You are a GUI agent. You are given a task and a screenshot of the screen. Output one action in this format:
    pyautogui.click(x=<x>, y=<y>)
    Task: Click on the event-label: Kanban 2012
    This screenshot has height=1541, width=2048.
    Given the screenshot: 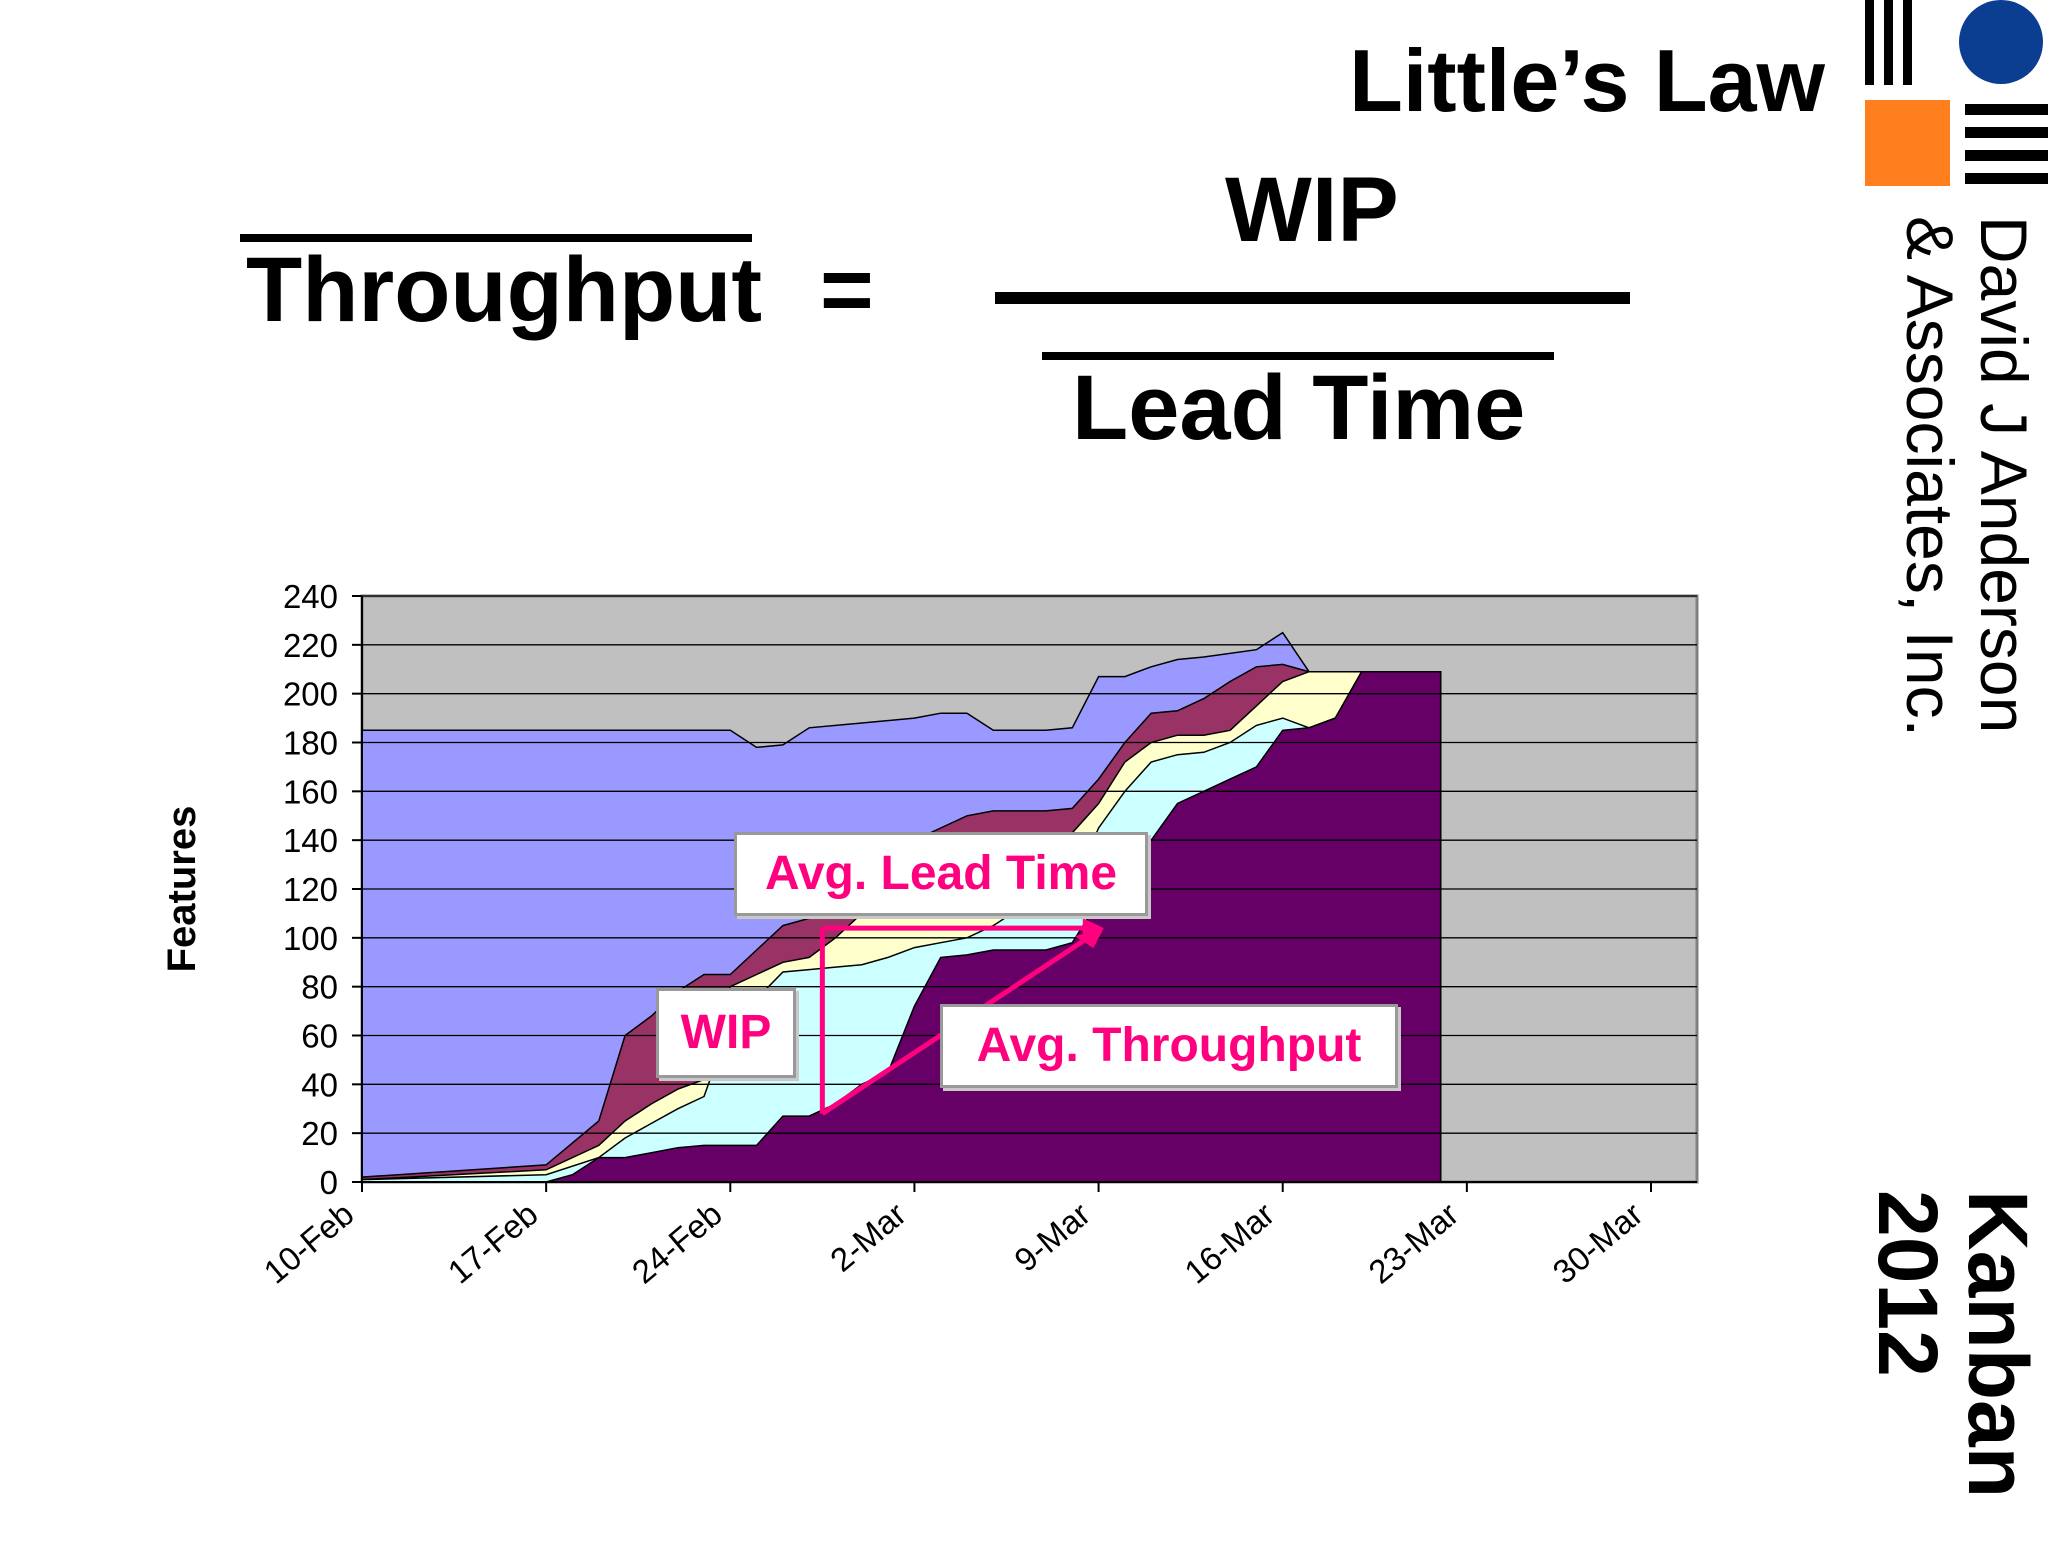 What is the action you would take?
    pyautogui.click(x=1954, y=1363)
    